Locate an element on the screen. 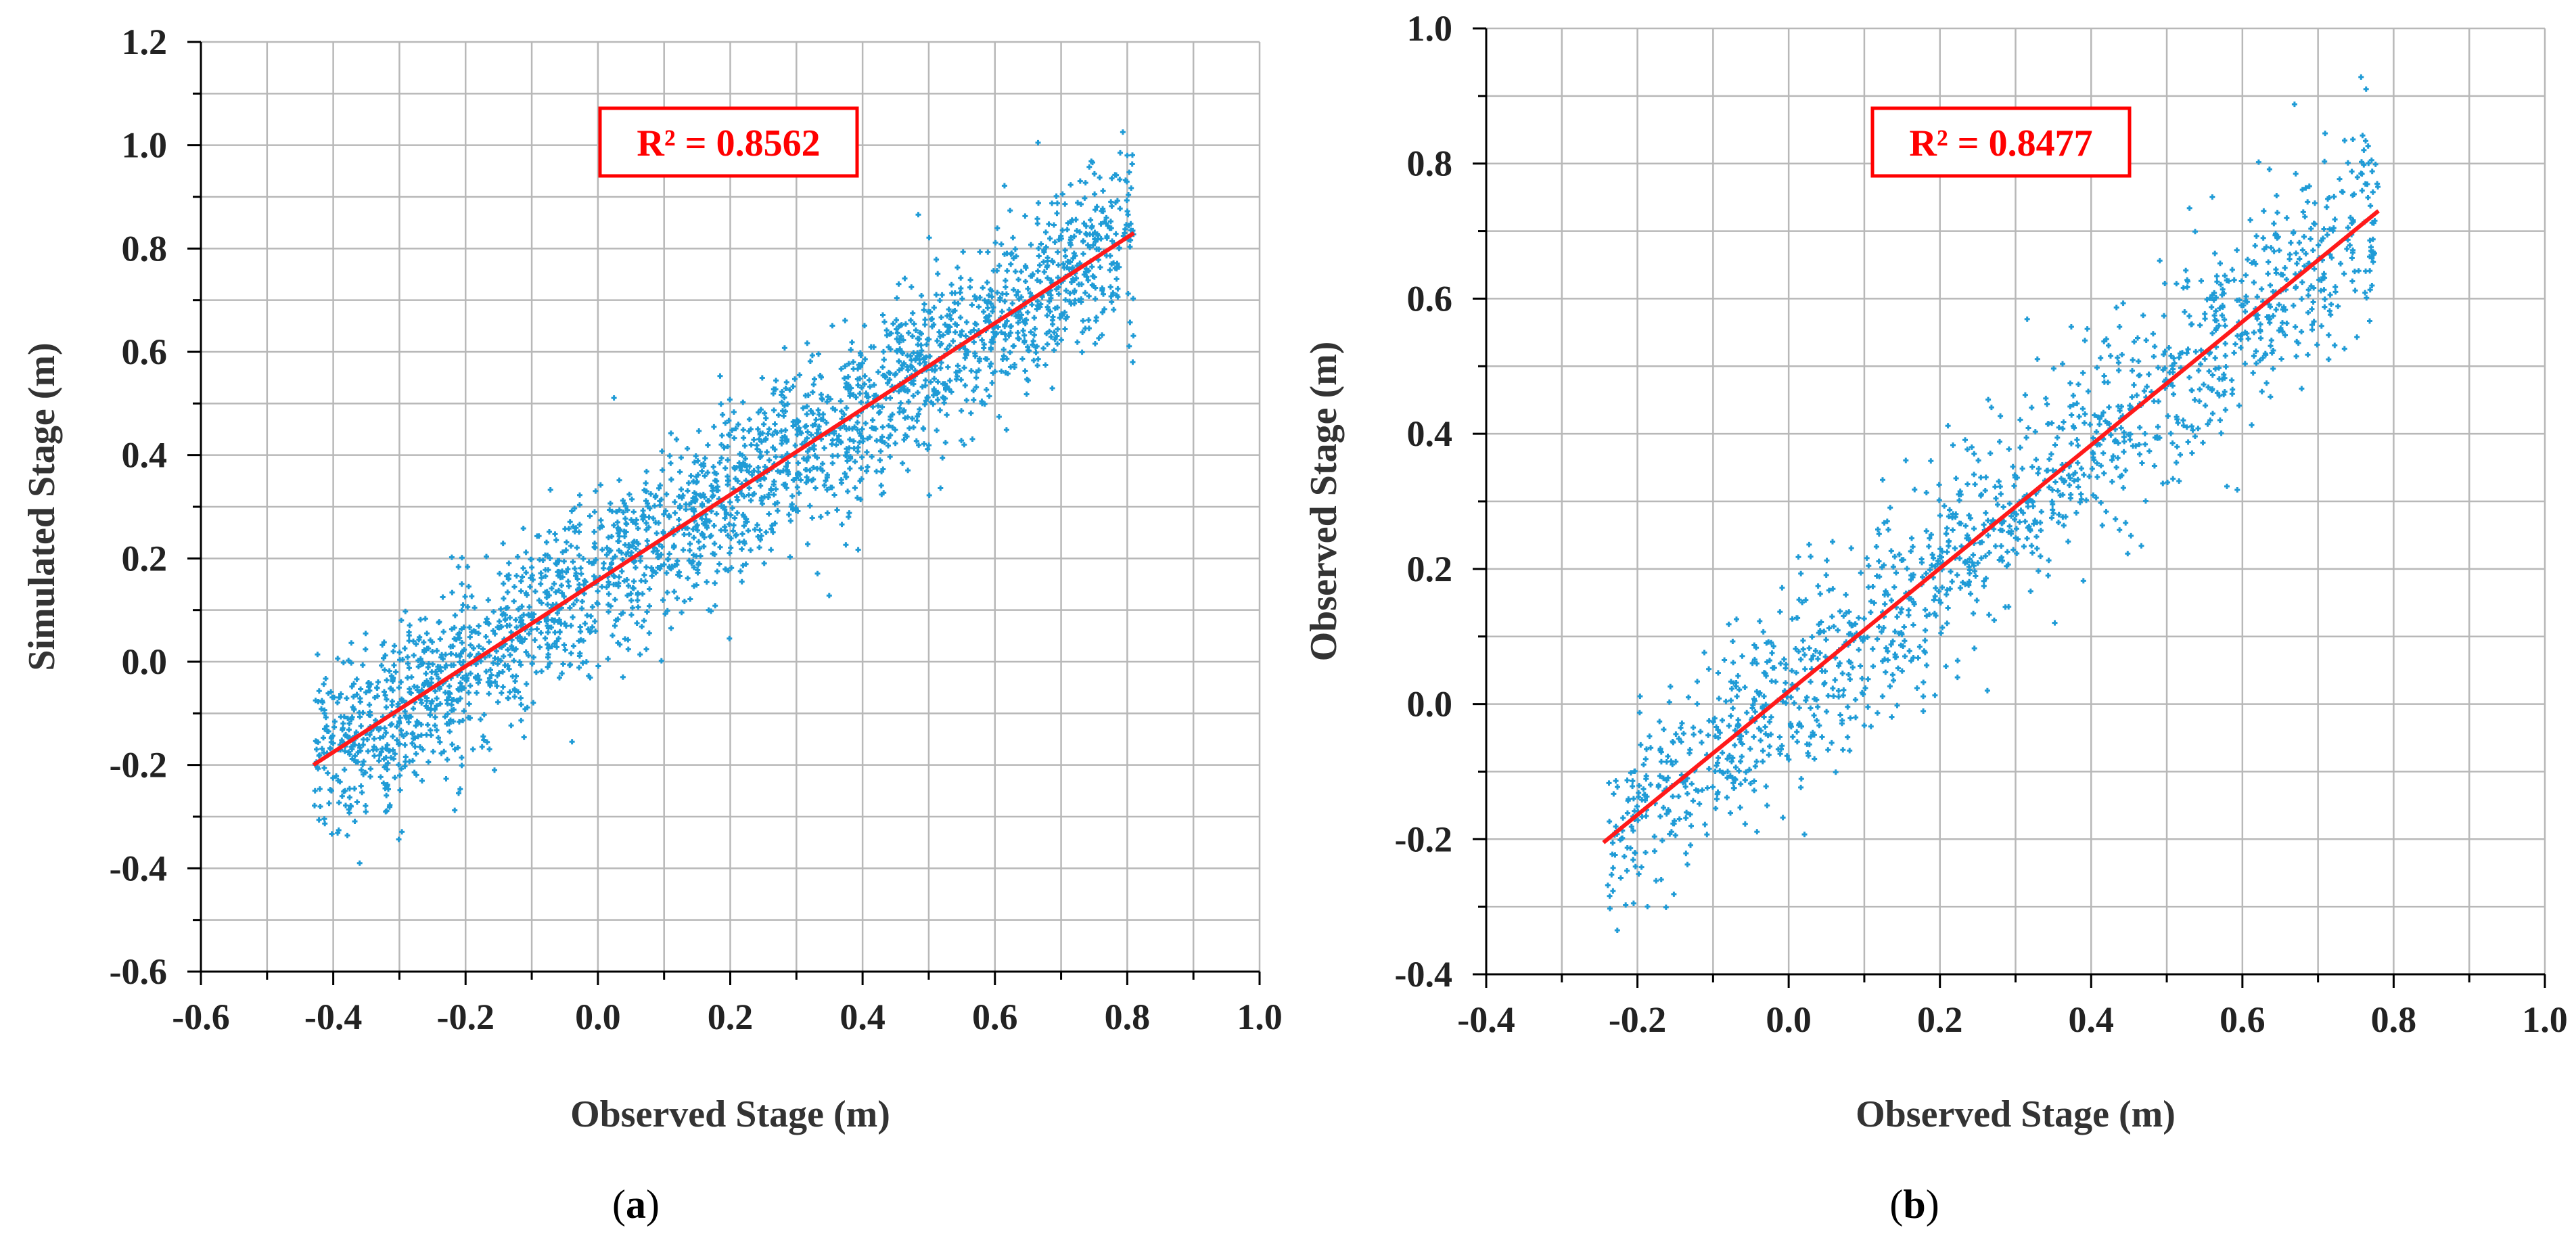  r2-box-a is located at coordinates (728, 142).